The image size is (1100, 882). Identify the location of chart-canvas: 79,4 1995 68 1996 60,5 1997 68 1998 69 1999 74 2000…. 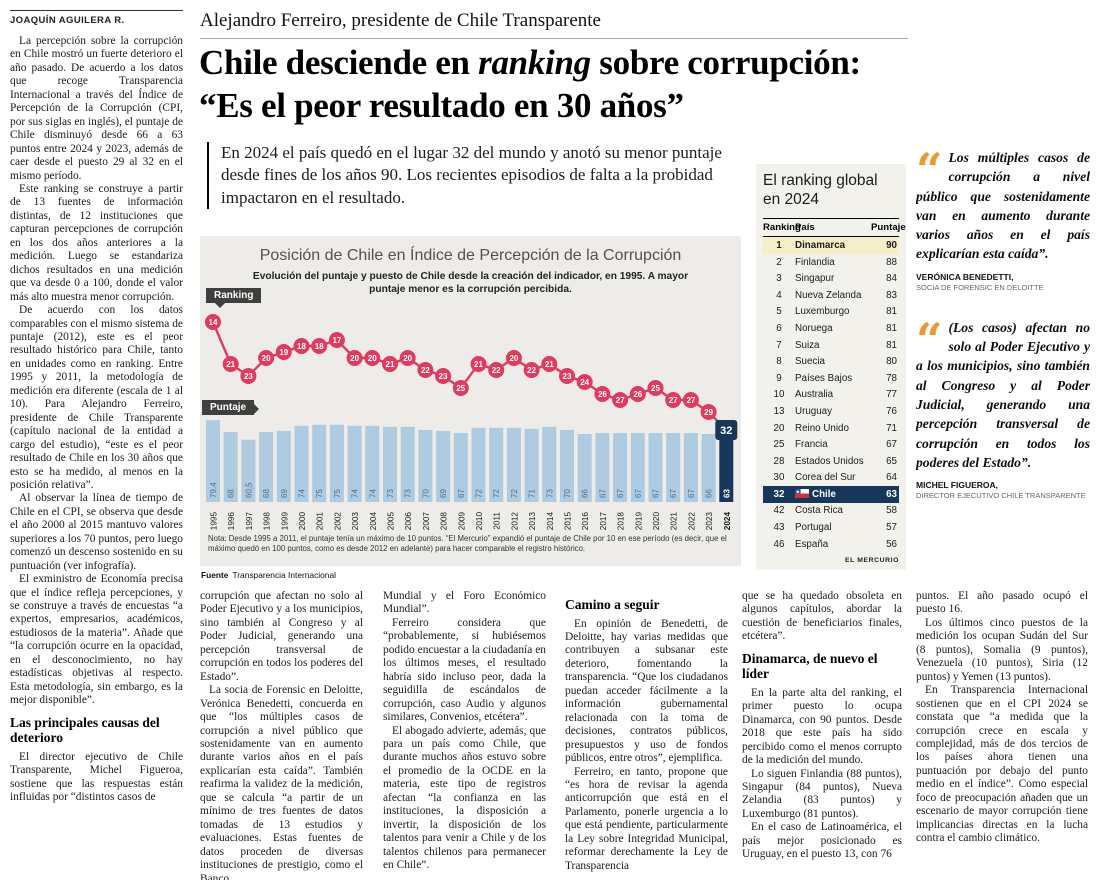
(471, 422).